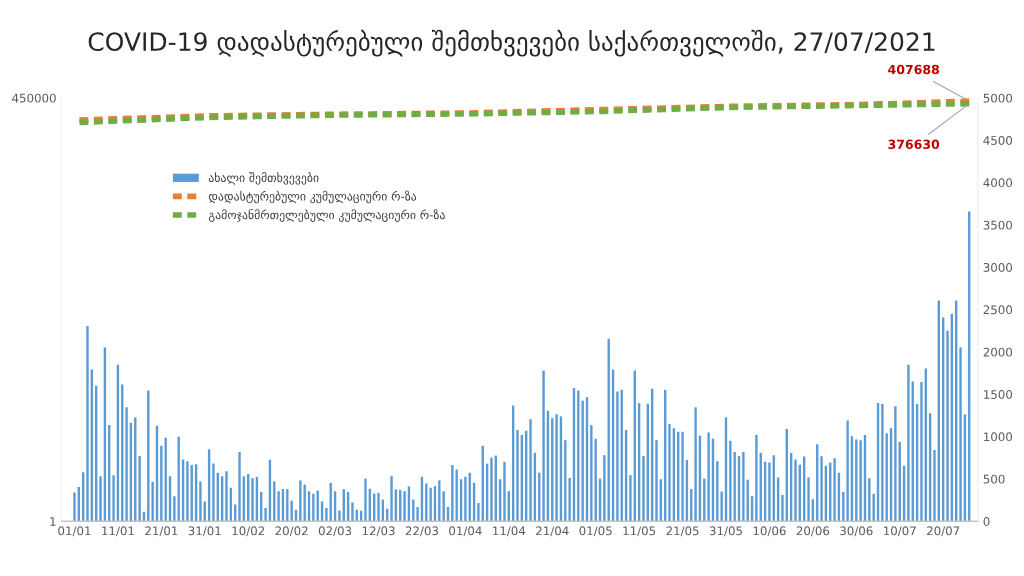 The image size is (1024, 576). Describe the element at coordinates (511, 43) in the screenshot. I see `chart-title: COVID-19 დადასტურებული შემთხვევები საქართველოში, 27/07/2021` at that location.